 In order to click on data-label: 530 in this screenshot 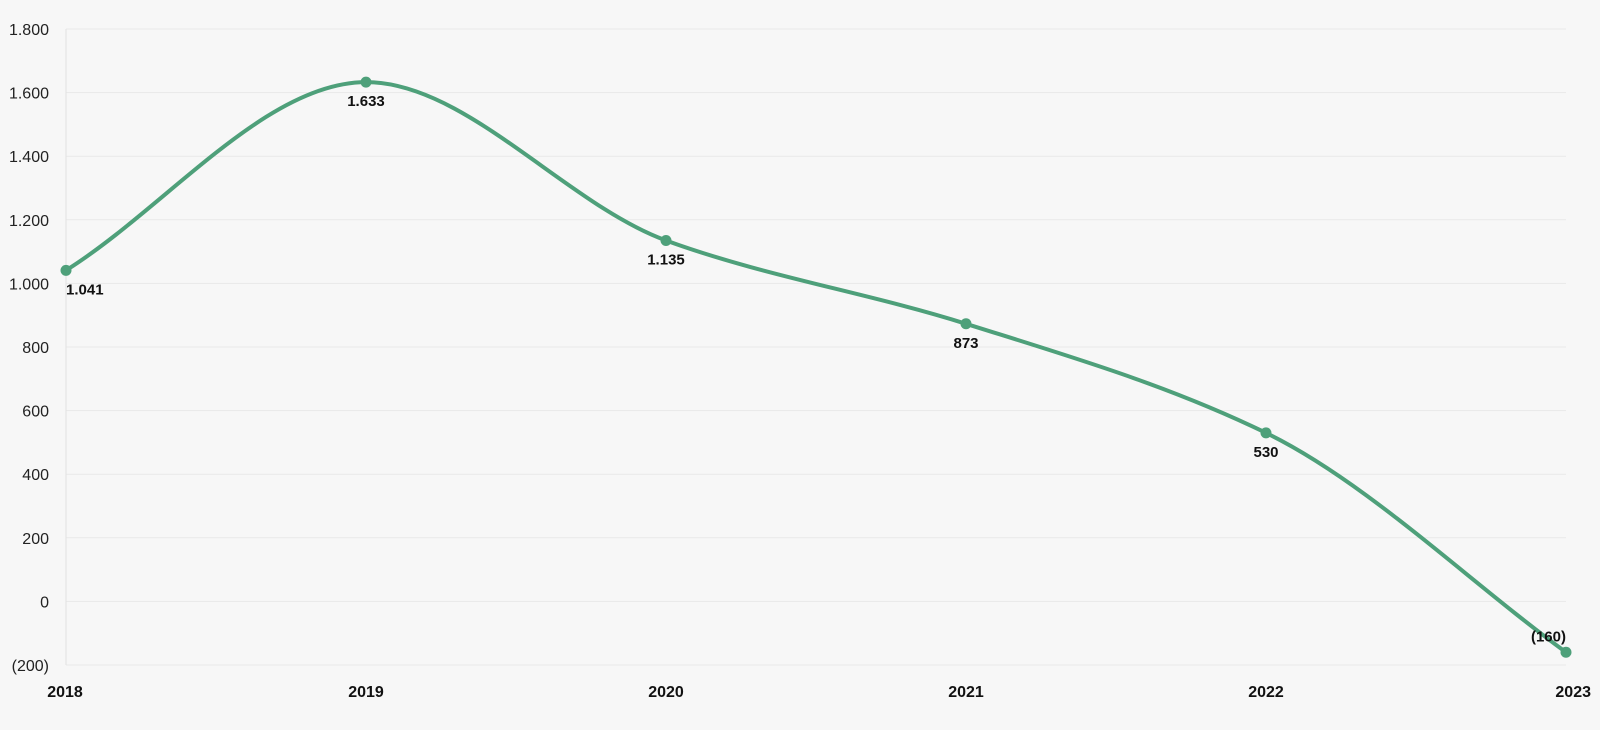, I will do `click(1265, 452)`.